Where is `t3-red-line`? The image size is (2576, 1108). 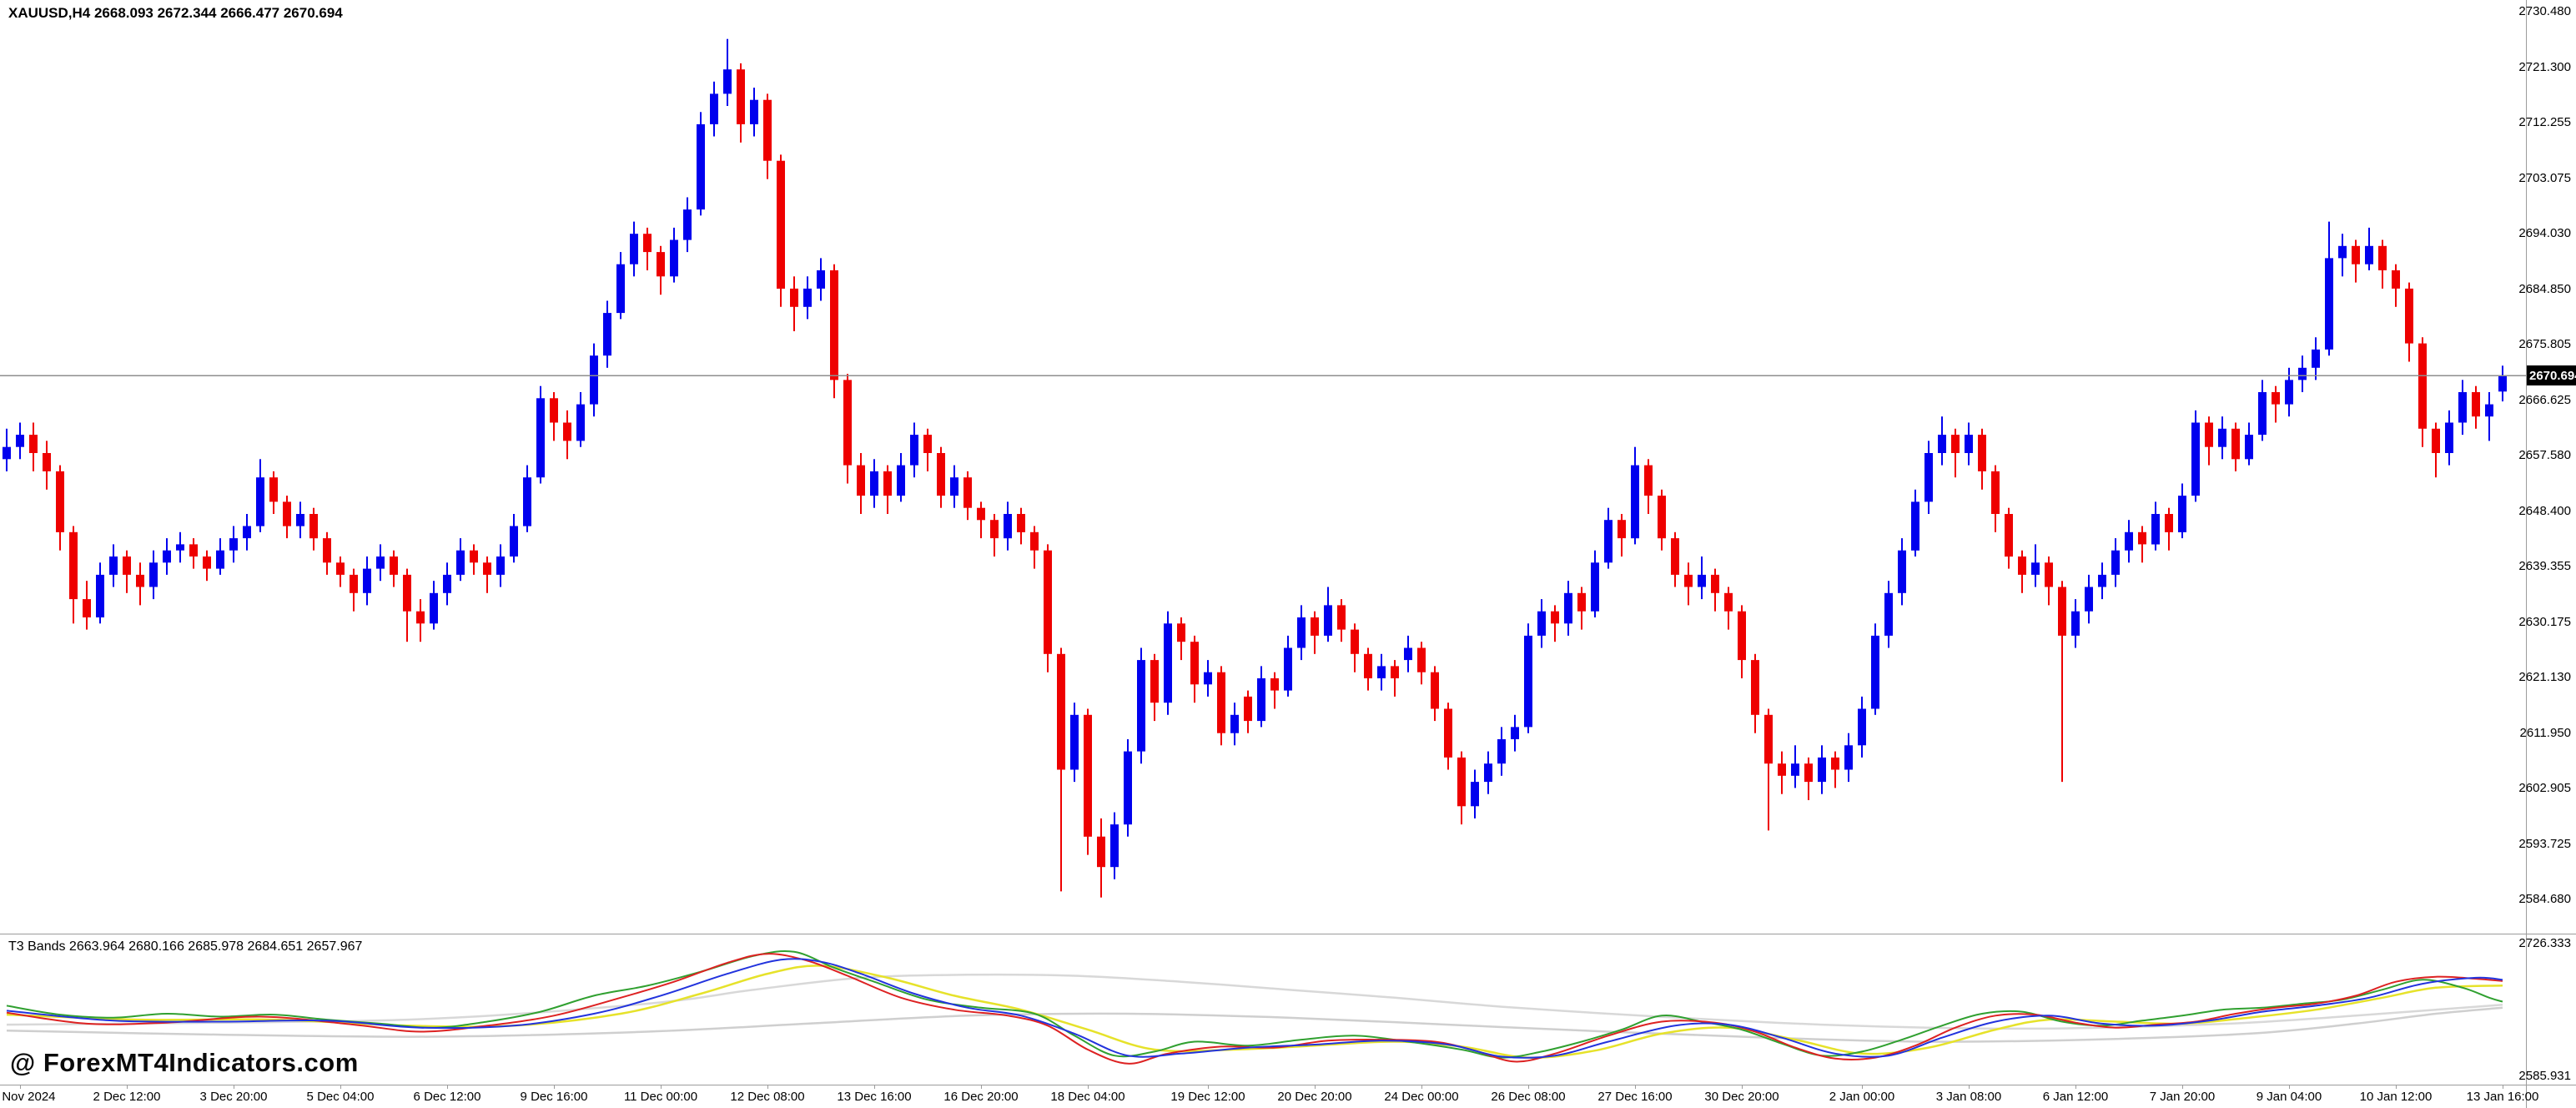 t3-red-line is located at coordinates (1254, 1009).